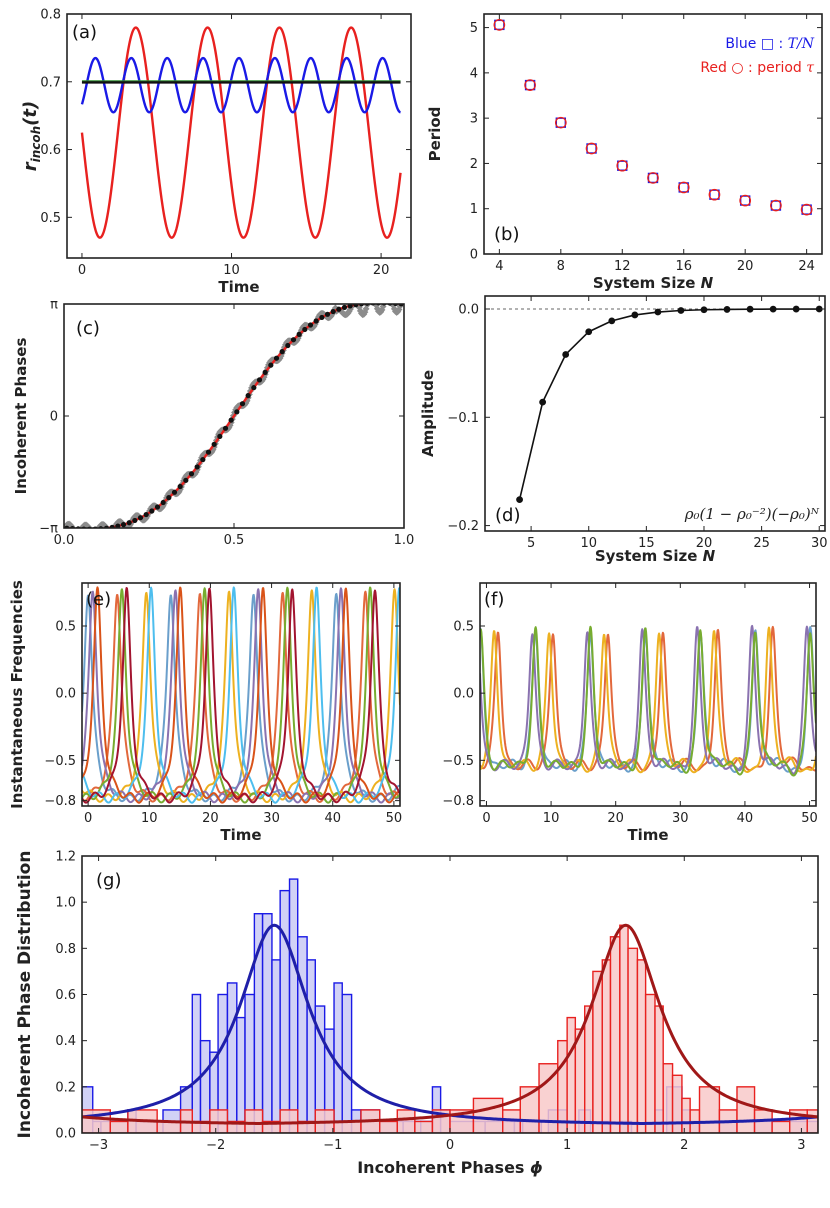 Image resolution: width=830 pixels, height=1208 pixels. Describe the element at coordinates (753, 68) in the screenshot. I see `legend-text: Red ○ : period` at that location.